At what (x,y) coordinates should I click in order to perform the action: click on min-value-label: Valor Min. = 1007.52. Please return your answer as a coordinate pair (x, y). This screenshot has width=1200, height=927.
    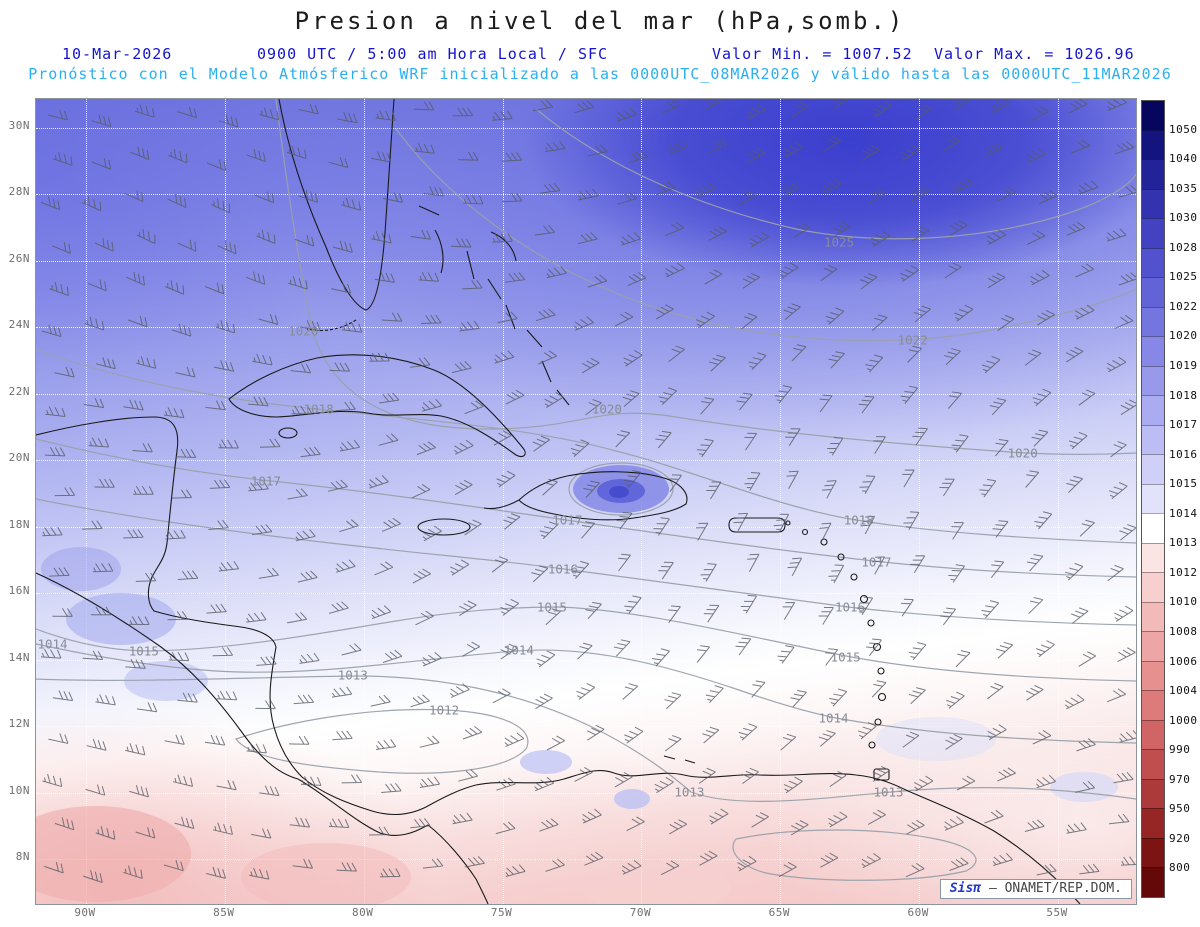
    Looking at the image, I should click on (812, 54).